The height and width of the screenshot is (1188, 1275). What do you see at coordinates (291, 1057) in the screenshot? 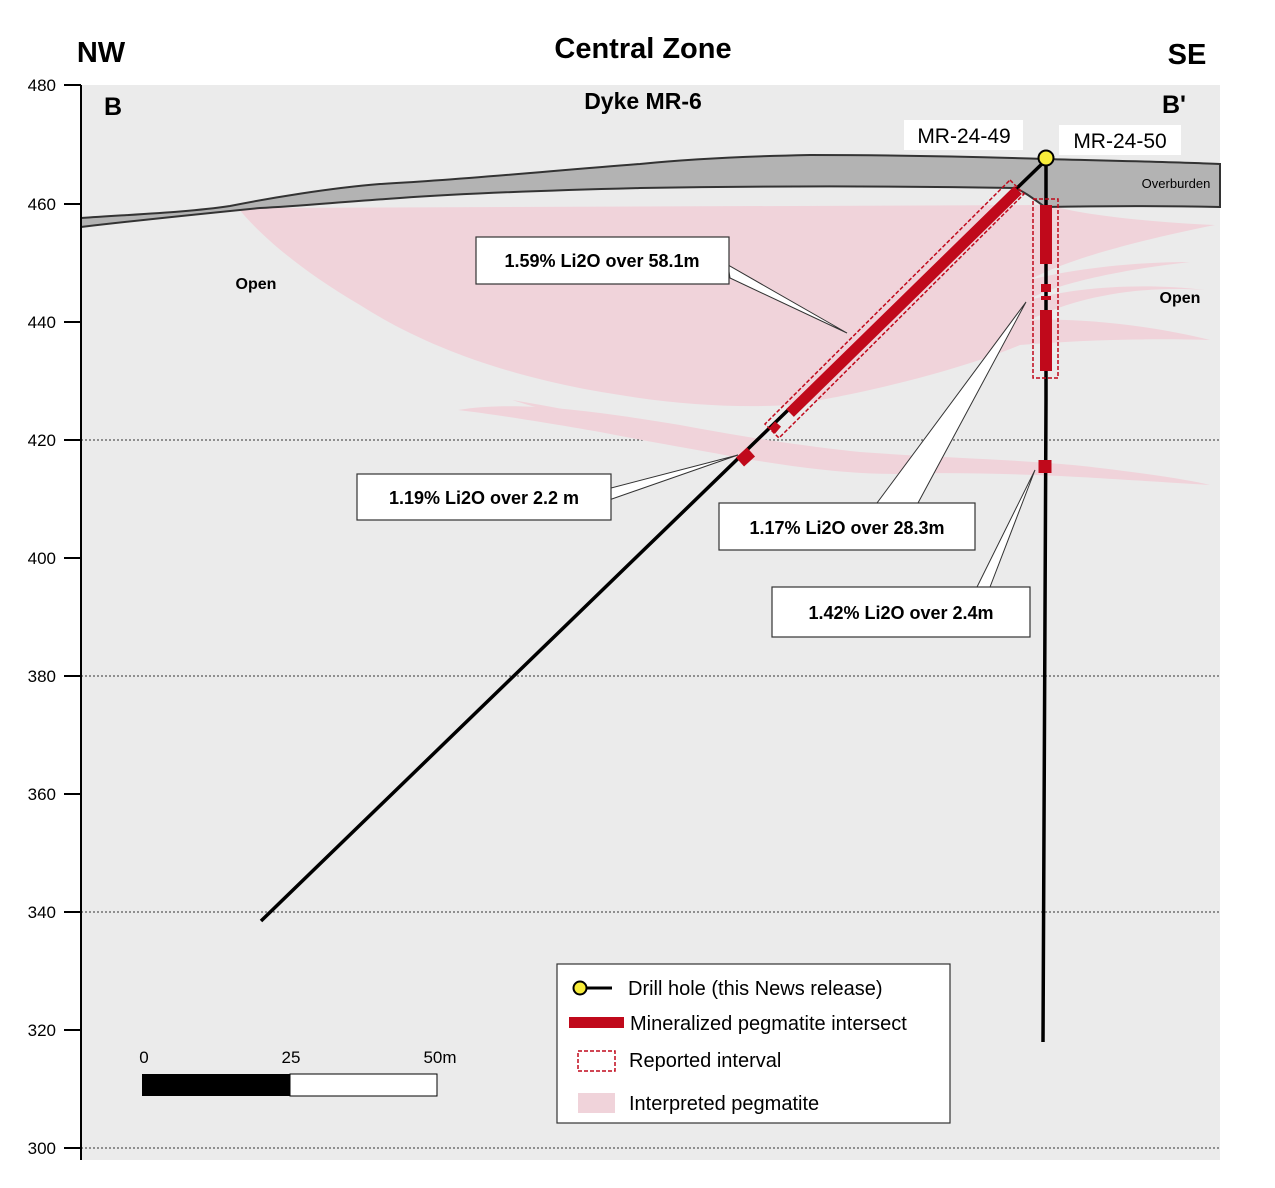
I see `scale-label-25: 25` at bounding box center [291, 1057].